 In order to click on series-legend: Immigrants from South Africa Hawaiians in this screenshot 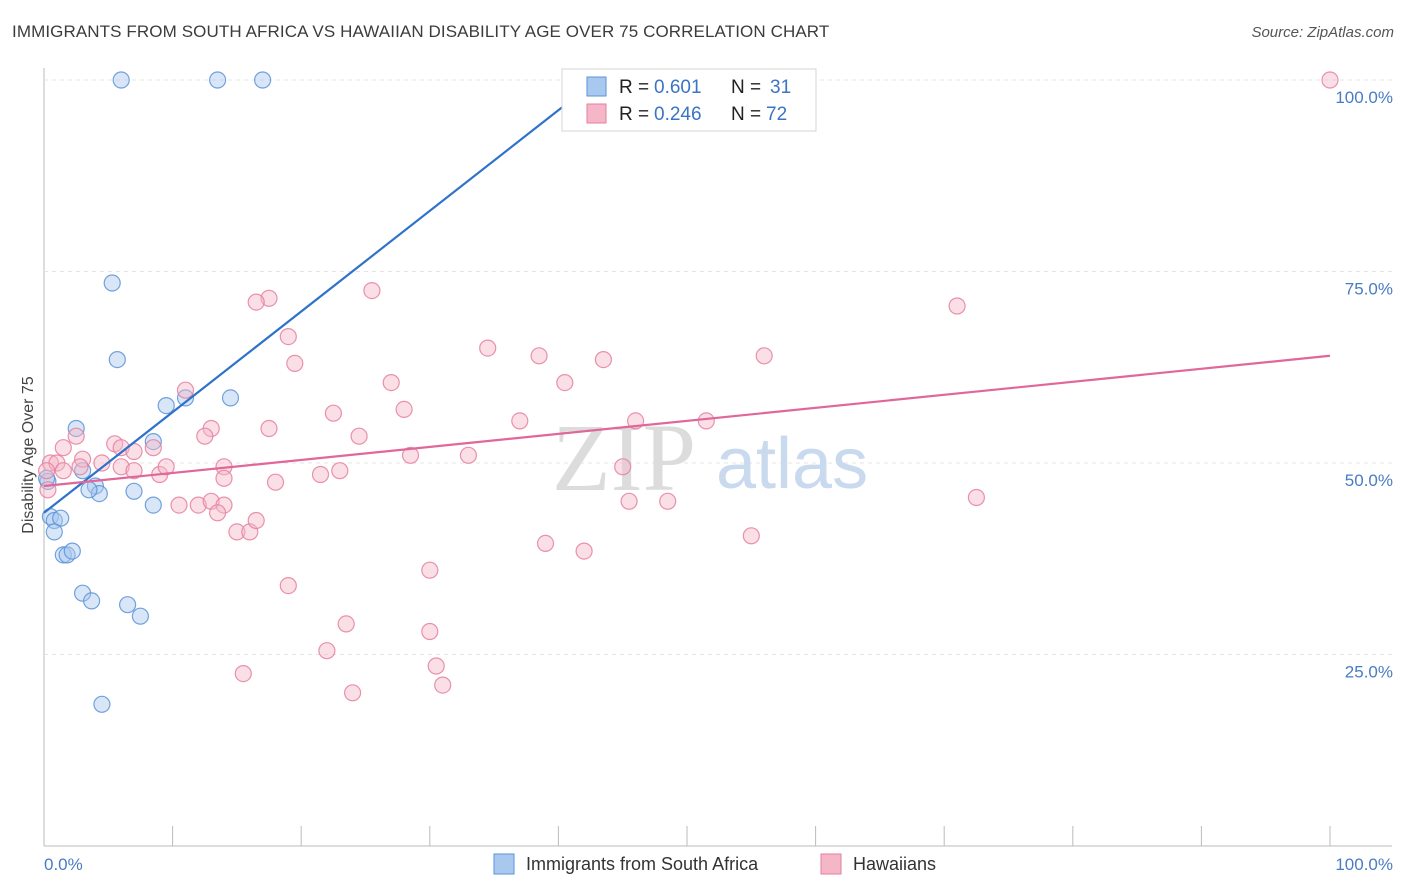, I will do `click(714, 864)`.